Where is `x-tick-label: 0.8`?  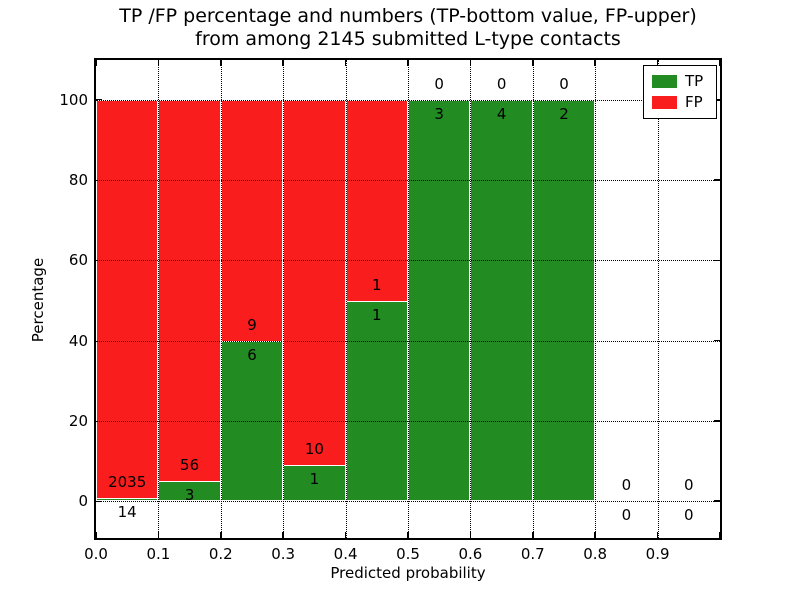 x-tick-label: 0.8 is located at coordinates (595, 554).